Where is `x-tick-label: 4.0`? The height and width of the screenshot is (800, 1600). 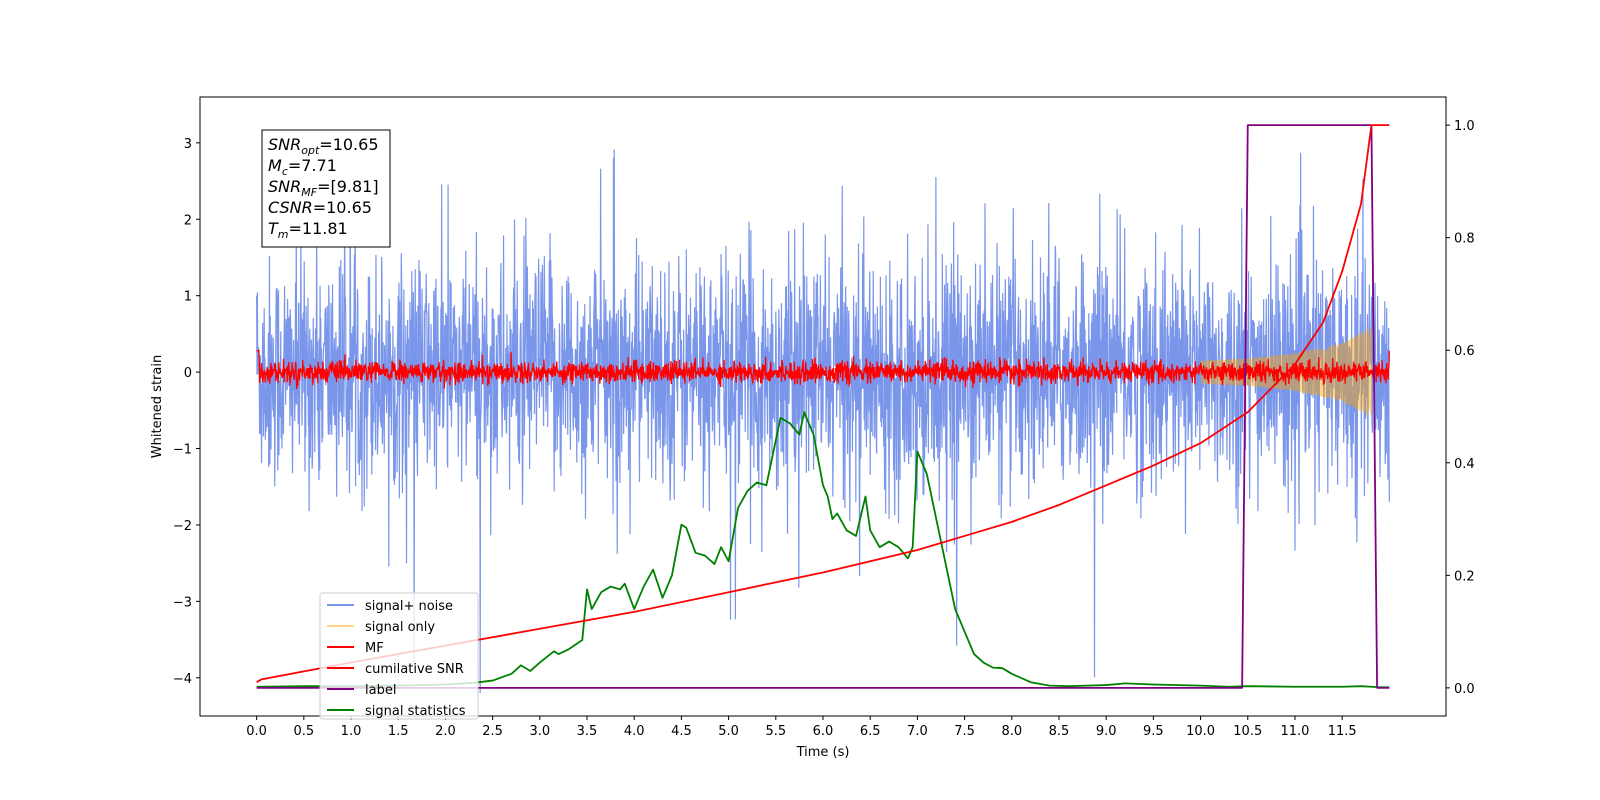 x-tick-label: 4.0 is located at coordinates (634, 731).